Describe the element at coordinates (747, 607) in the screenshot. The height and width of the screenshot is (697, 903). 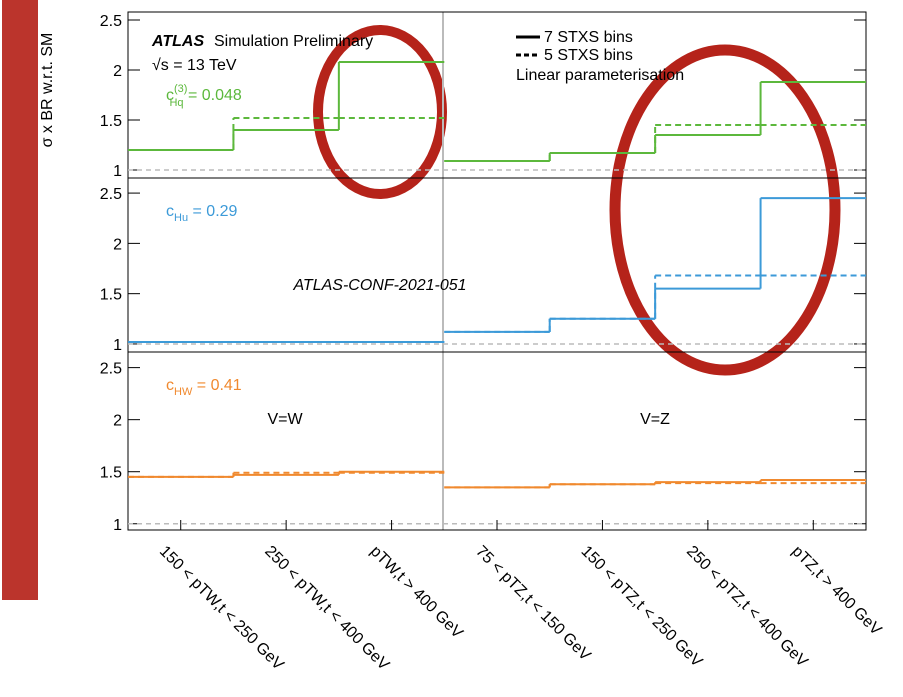
I see `x-tick-label: 250 < pTZ,t < 400 GeV` at that location.